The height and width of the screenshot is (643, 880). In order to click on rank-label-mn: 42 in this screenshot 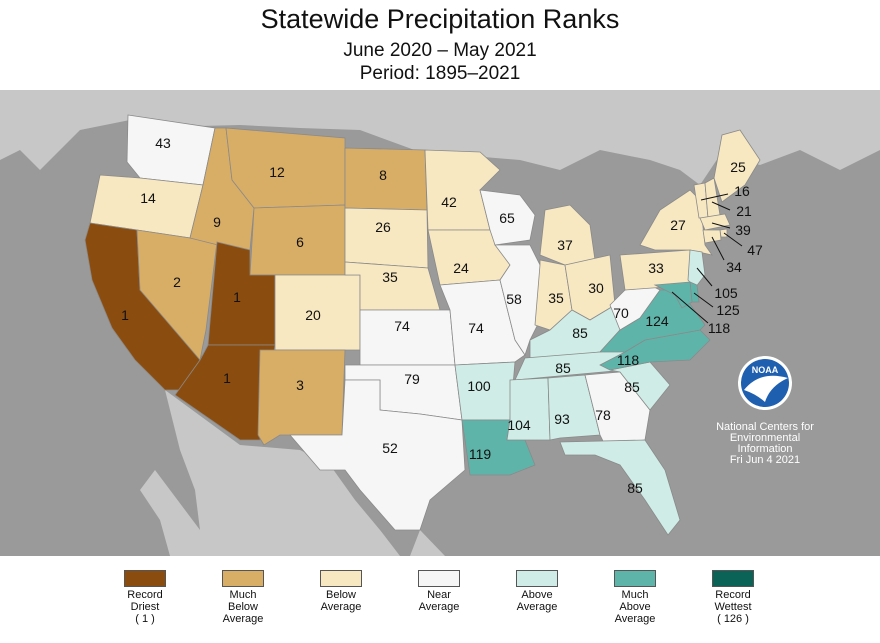, I will do `click(449, 202)`.